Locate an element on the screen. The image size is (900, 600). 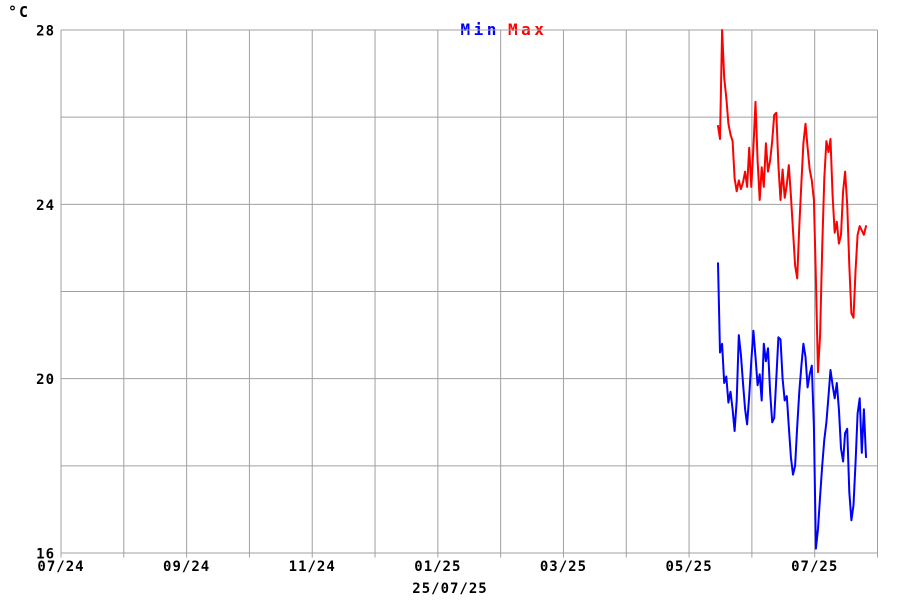
y-tick-label-24: 24 is located at coordinates (45, 206).